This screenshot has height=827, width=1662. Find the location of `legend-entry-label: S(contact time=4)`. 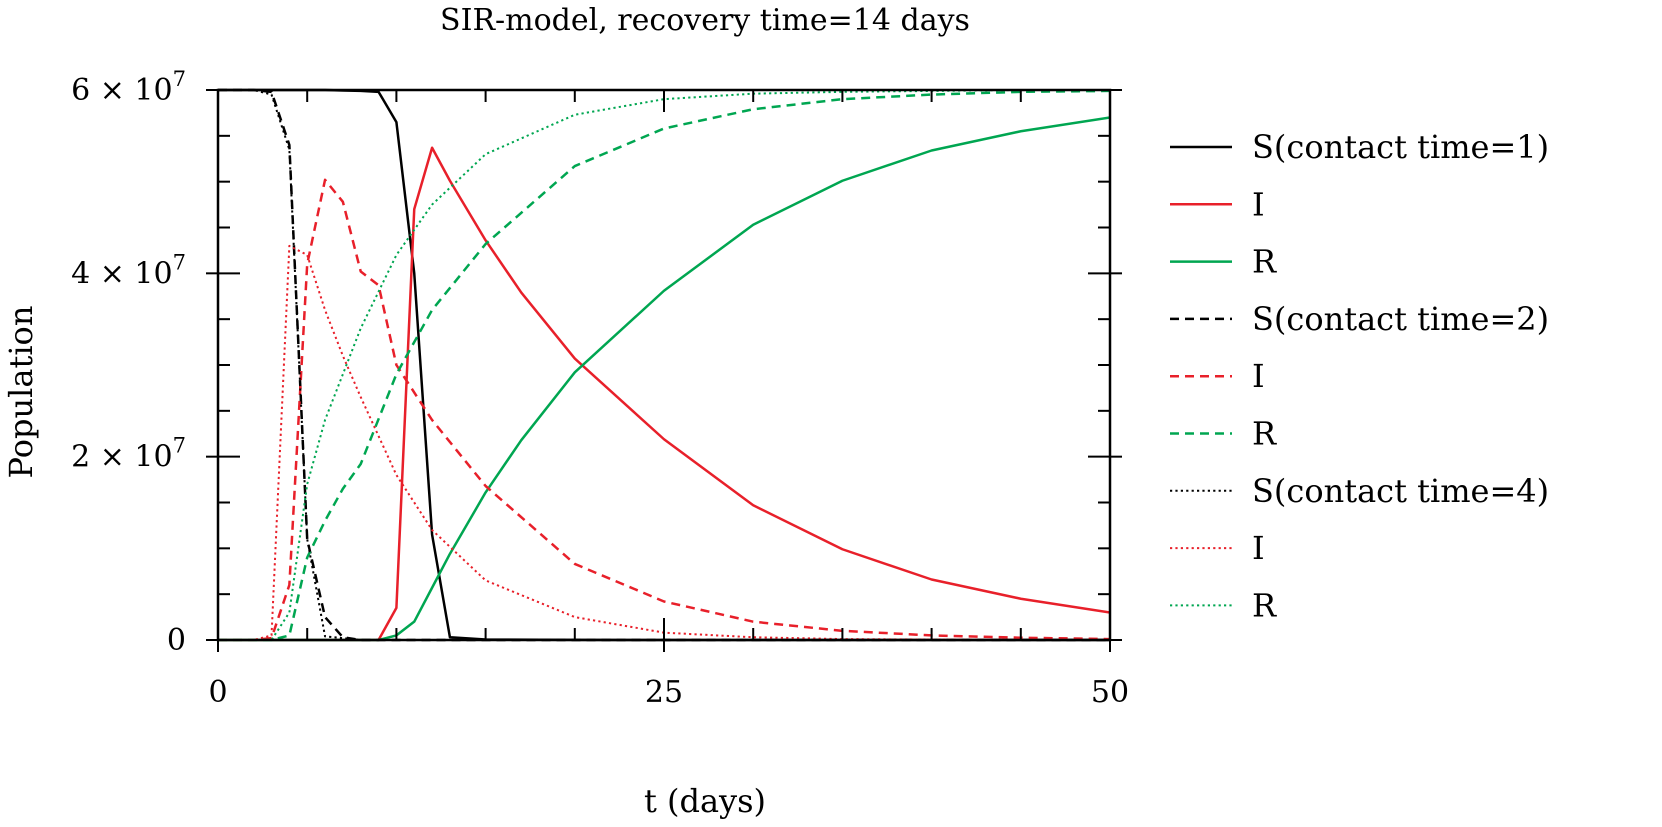

legend-entry-label: S(contact time=4) is located at coordinates (1400, 491).